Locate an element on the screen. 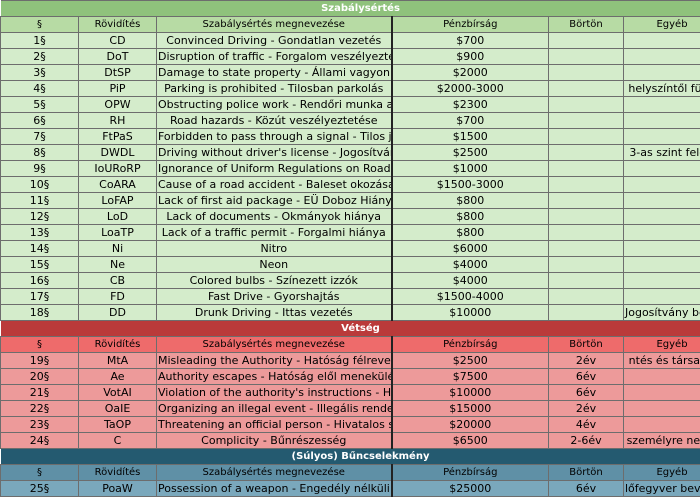 The height and width of the screenshot is (500, 700). cell-fine: $2300 is located at coordinates (470, 104).